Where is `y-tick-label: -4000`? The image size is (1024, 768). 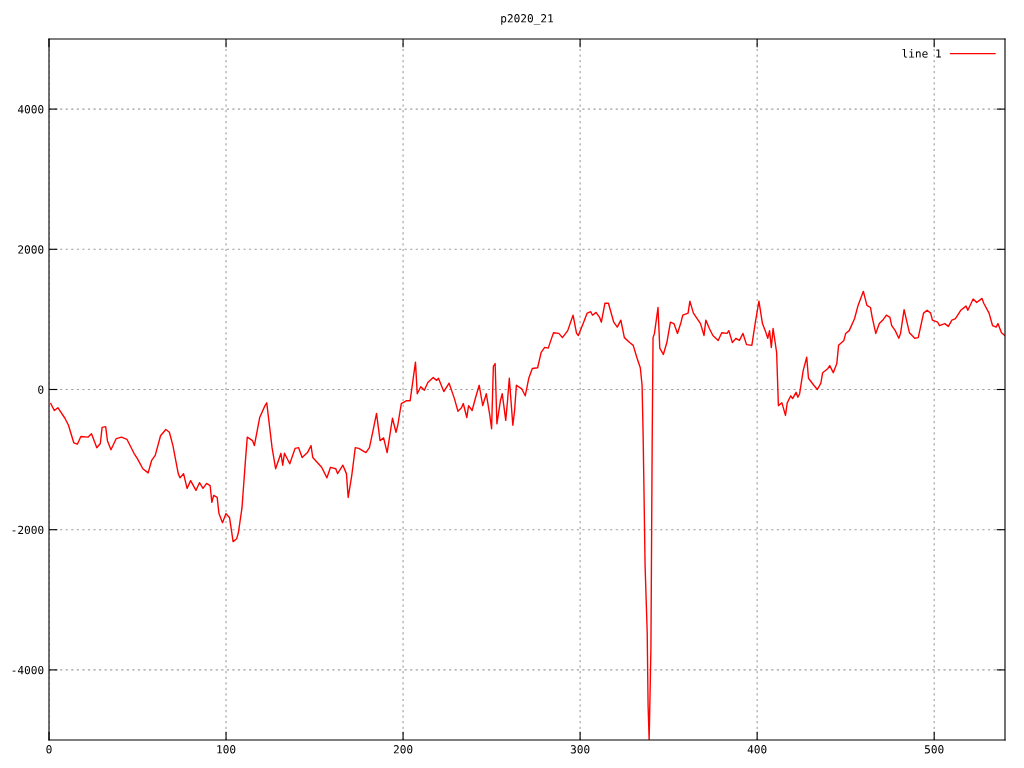 y-tick-label: -4000 is located at coordinates (28, 670).